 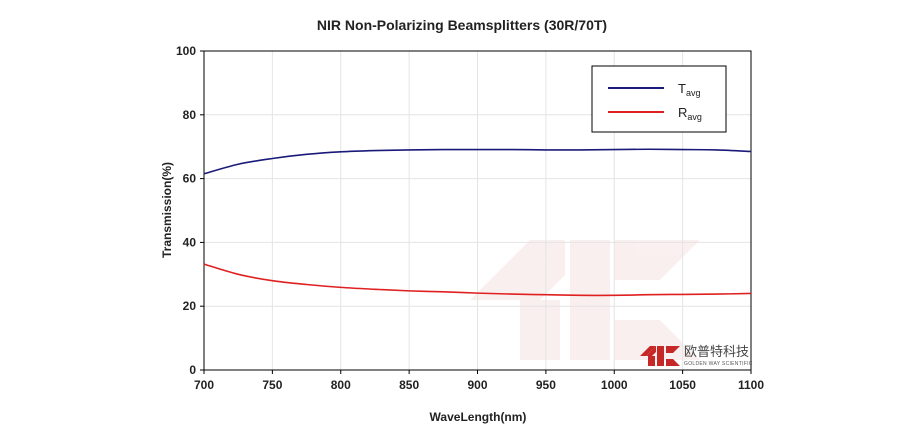 I want to click on x-tick-labels: 700 750 800 850 900 950 1000 1050 1100, so click(x=479, y=385).